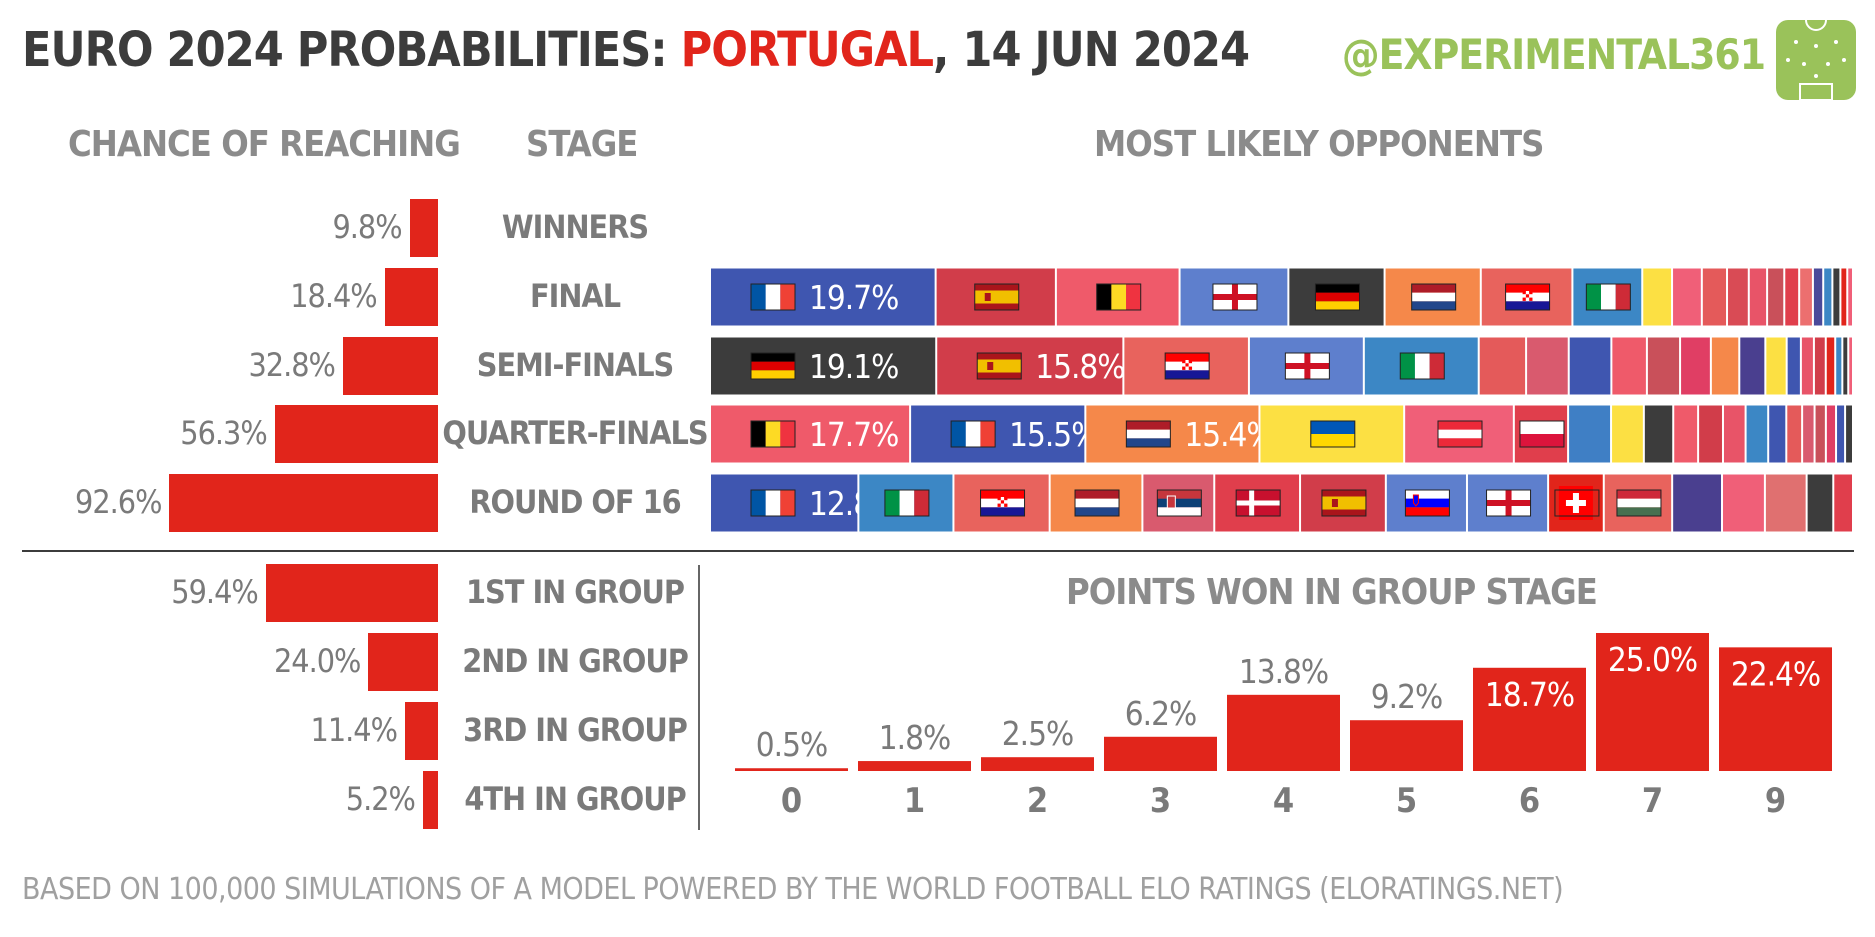  Describe the element at coordinates (1577, 503) in the screenshot. I see `flag-ch-icon` at that location.